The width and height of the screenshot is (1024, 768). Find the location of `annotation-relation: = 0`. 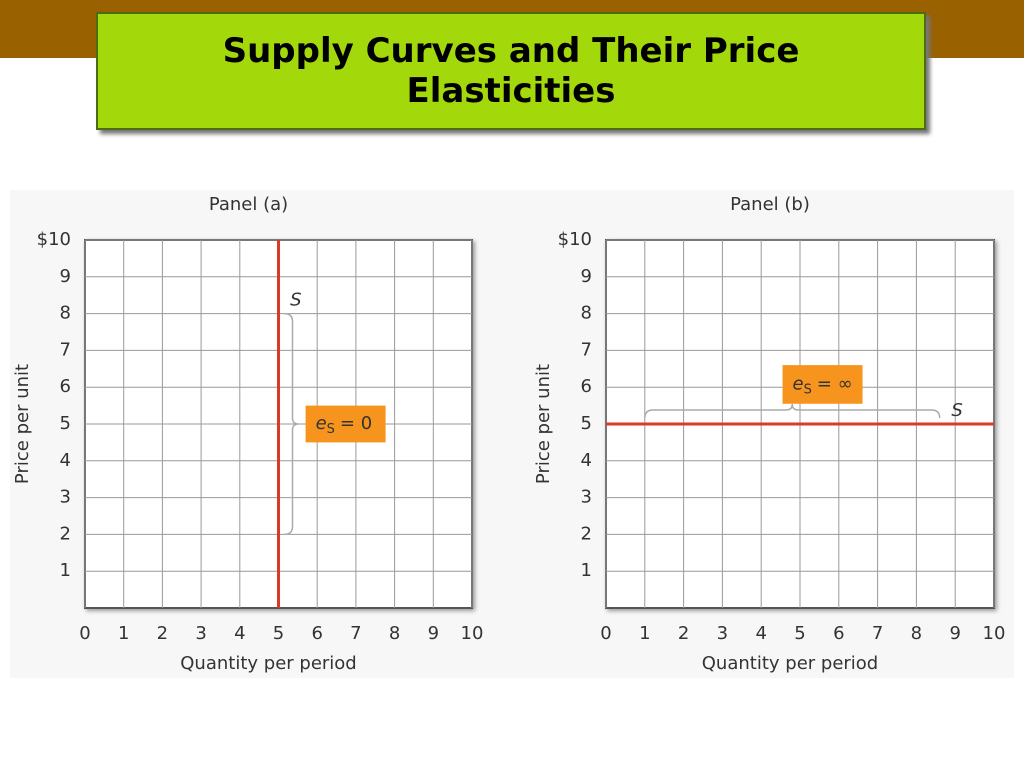

annotation-relation: = 0 is located at coordinates (356, 423).